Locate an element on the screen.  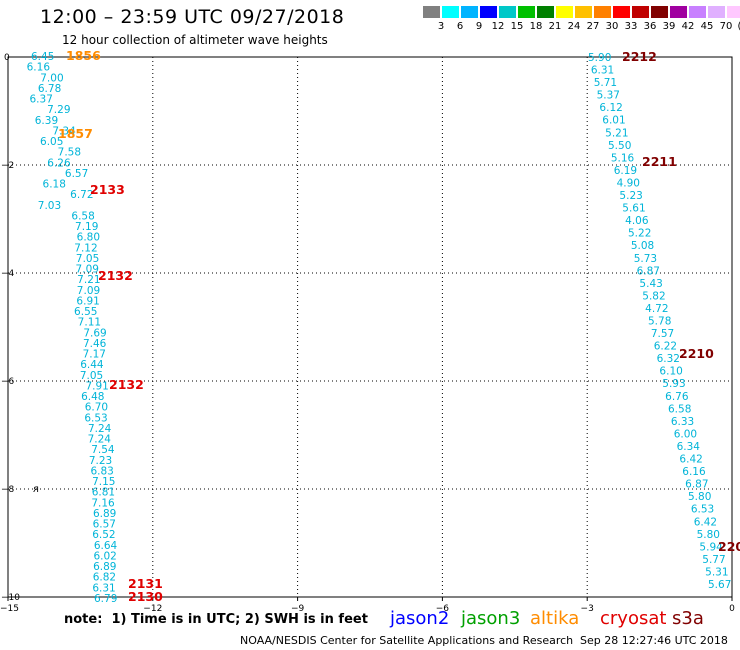
wave-height-value: 7.57 is located at coordinates (662, 334).